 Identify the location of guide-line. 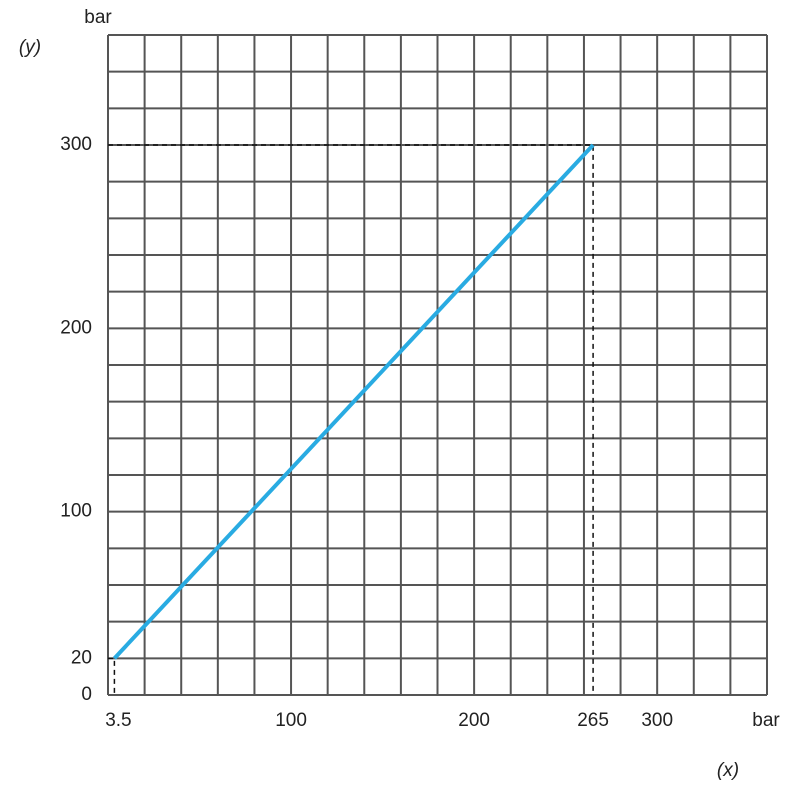
(112, 676).